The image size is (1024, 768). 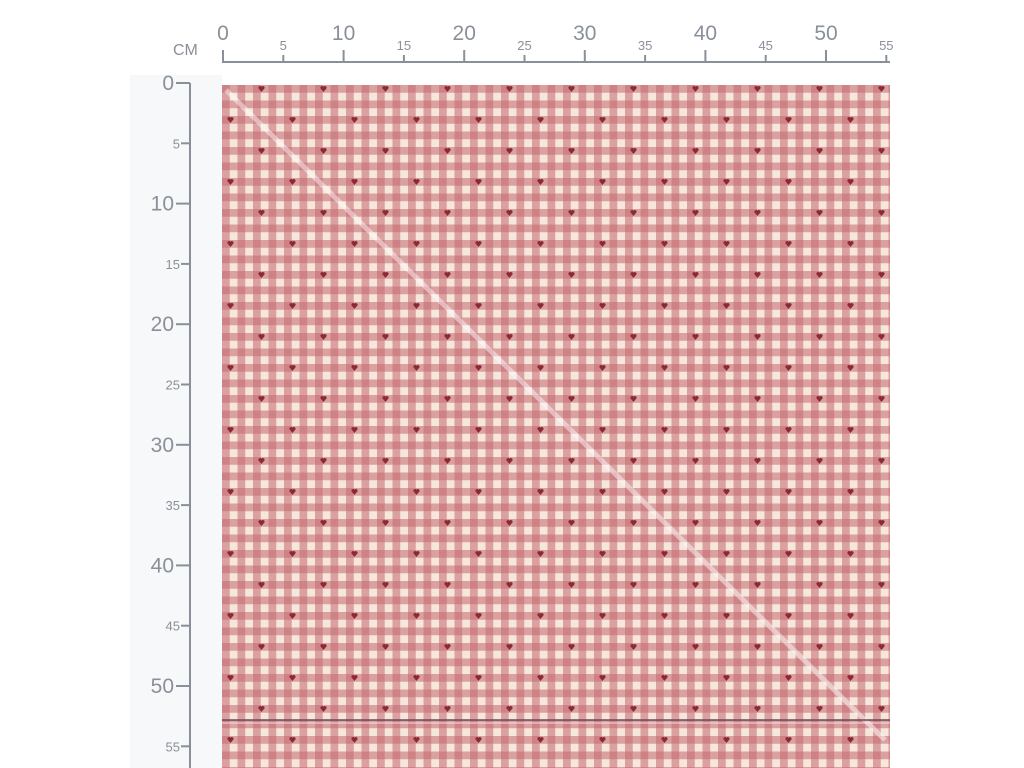 I want to click on left-tick-label: 55, so click(x=173, y=746).